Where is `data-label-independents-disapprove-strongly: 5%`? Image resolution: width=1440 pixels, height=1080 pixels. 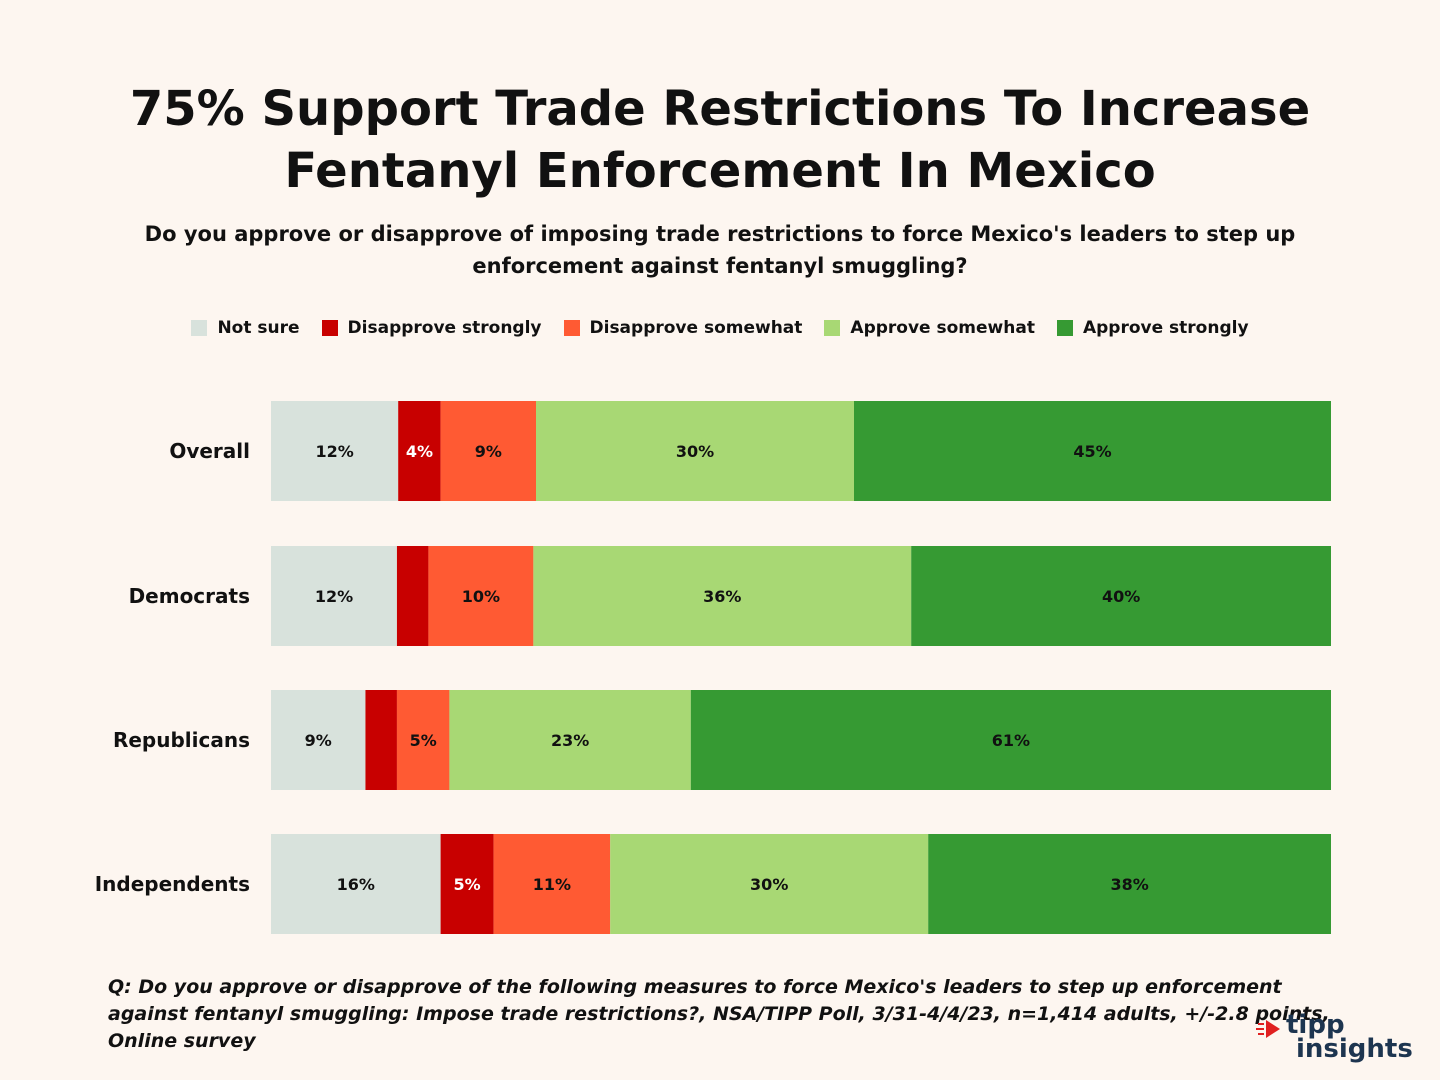
data-label-independents-disapprove-strongly: 5% is located at coordinates (467, 884).